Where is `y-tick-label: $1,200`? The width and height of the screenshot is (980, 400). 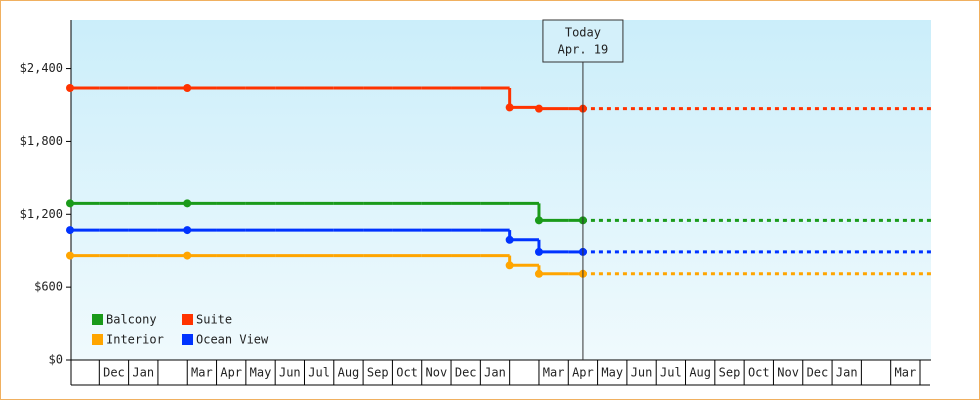
y-tick-label: $1,200 is located at coordinates (41, 214).